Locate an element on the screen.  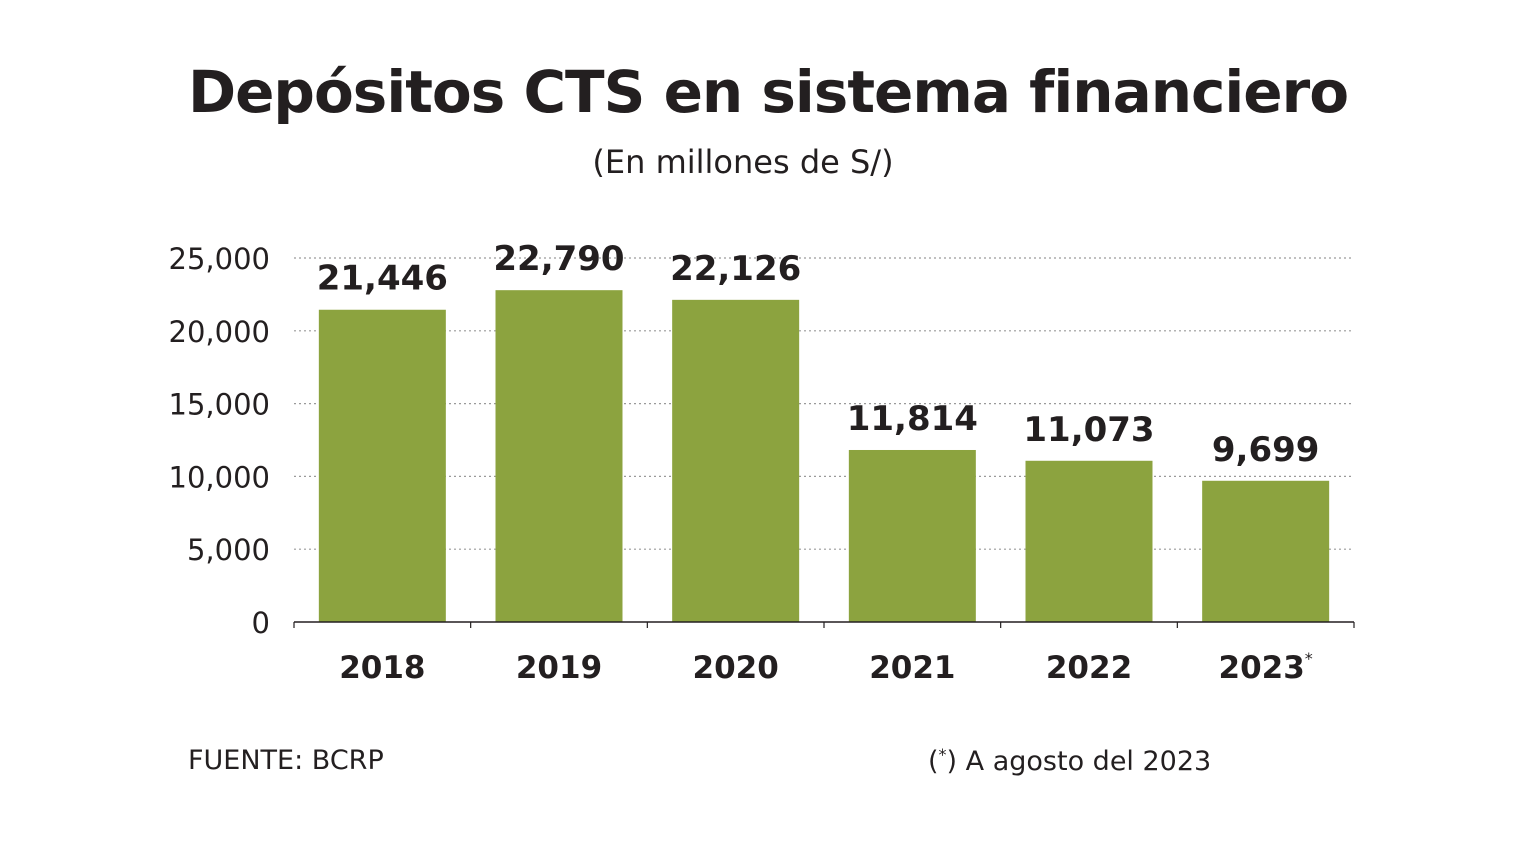
source-note: FUENTE: BCRP is located at coordinates (286, 760).